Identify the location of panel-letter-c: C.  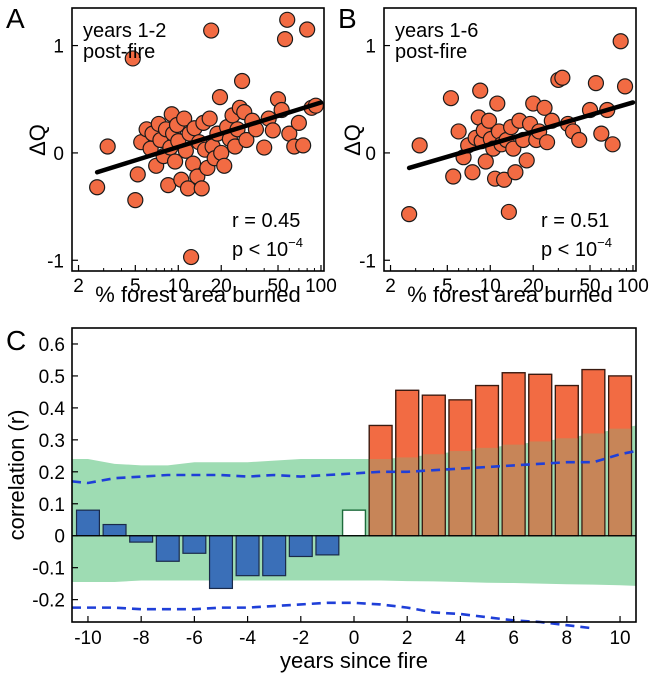
(16, 340).